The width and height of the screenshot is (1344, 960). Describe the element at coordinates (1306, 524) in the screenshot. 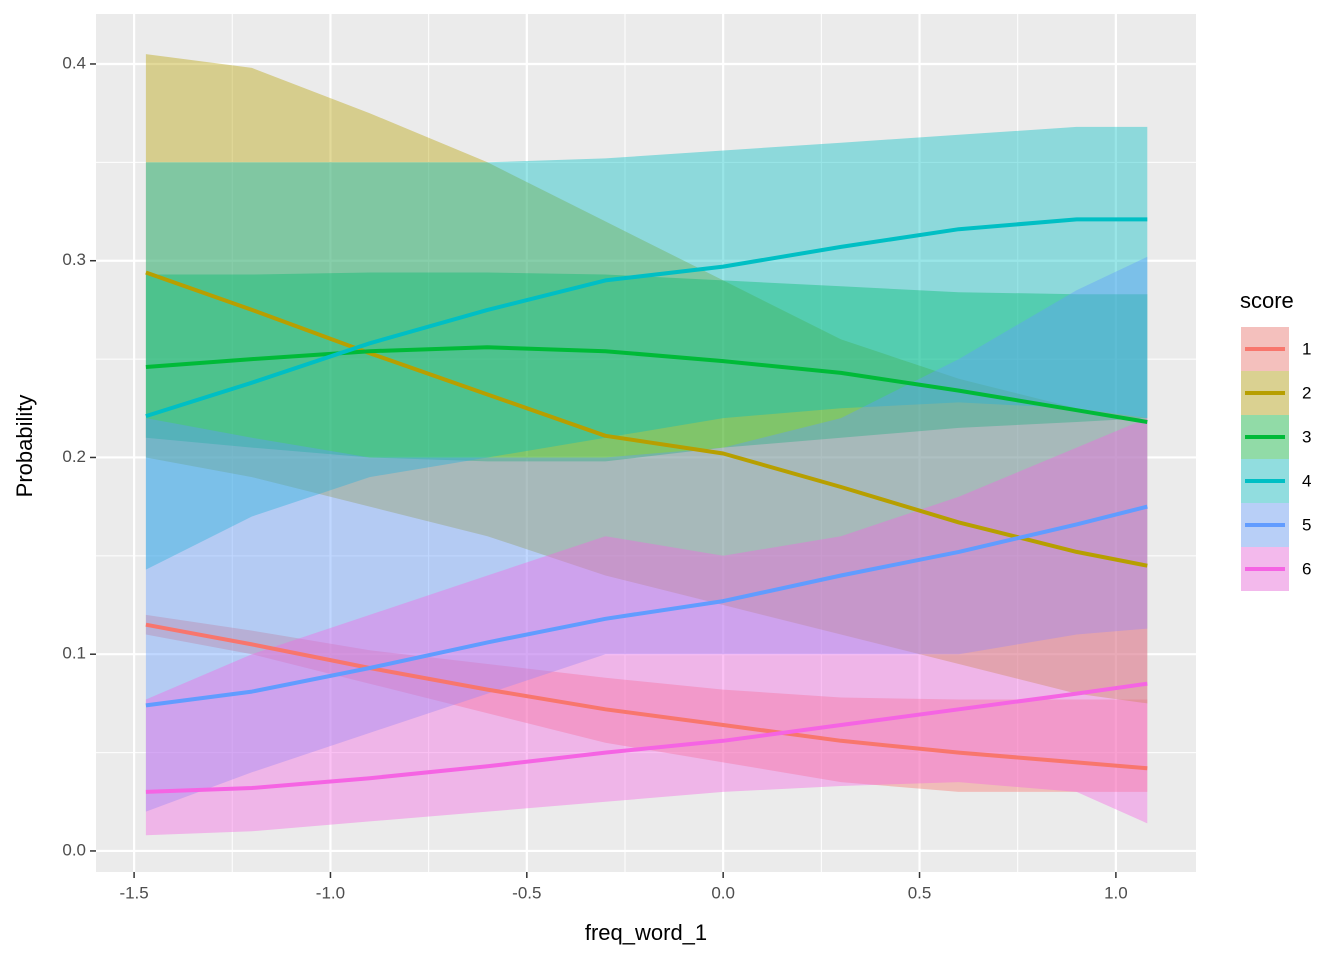

I see `legend-label: 5` at that location.